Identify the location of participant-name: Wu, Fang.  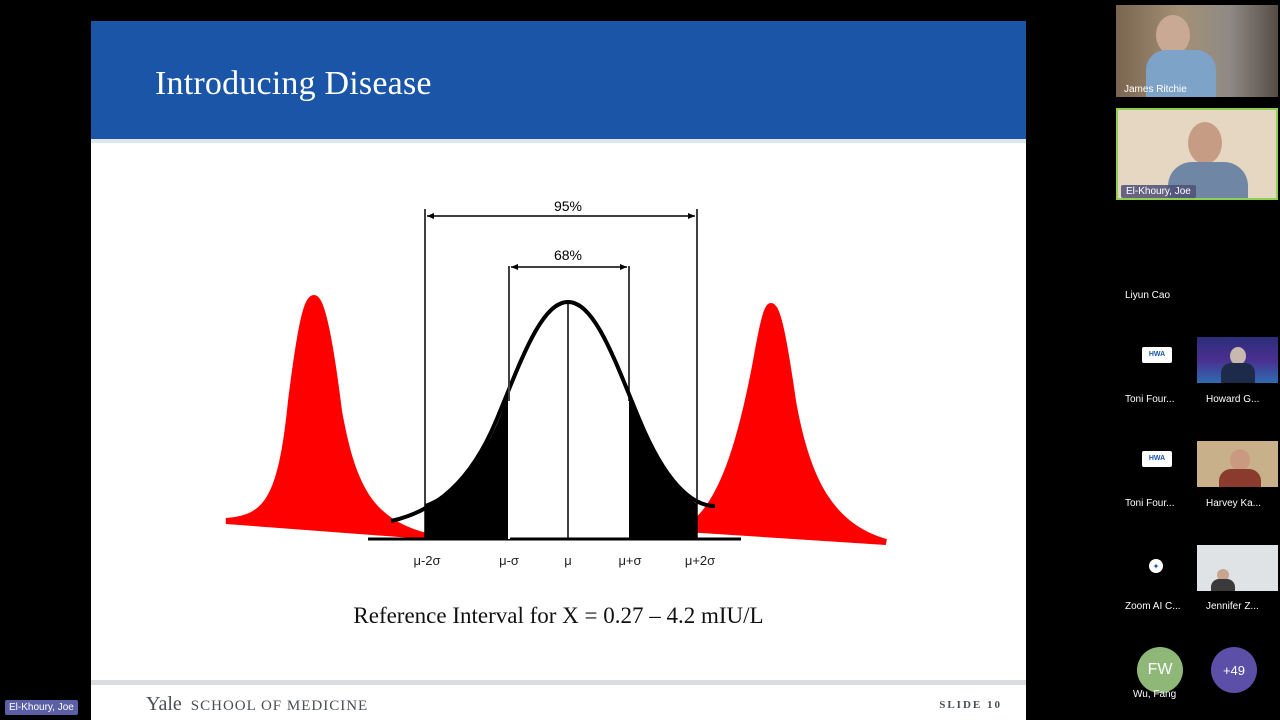
(1155, 694).